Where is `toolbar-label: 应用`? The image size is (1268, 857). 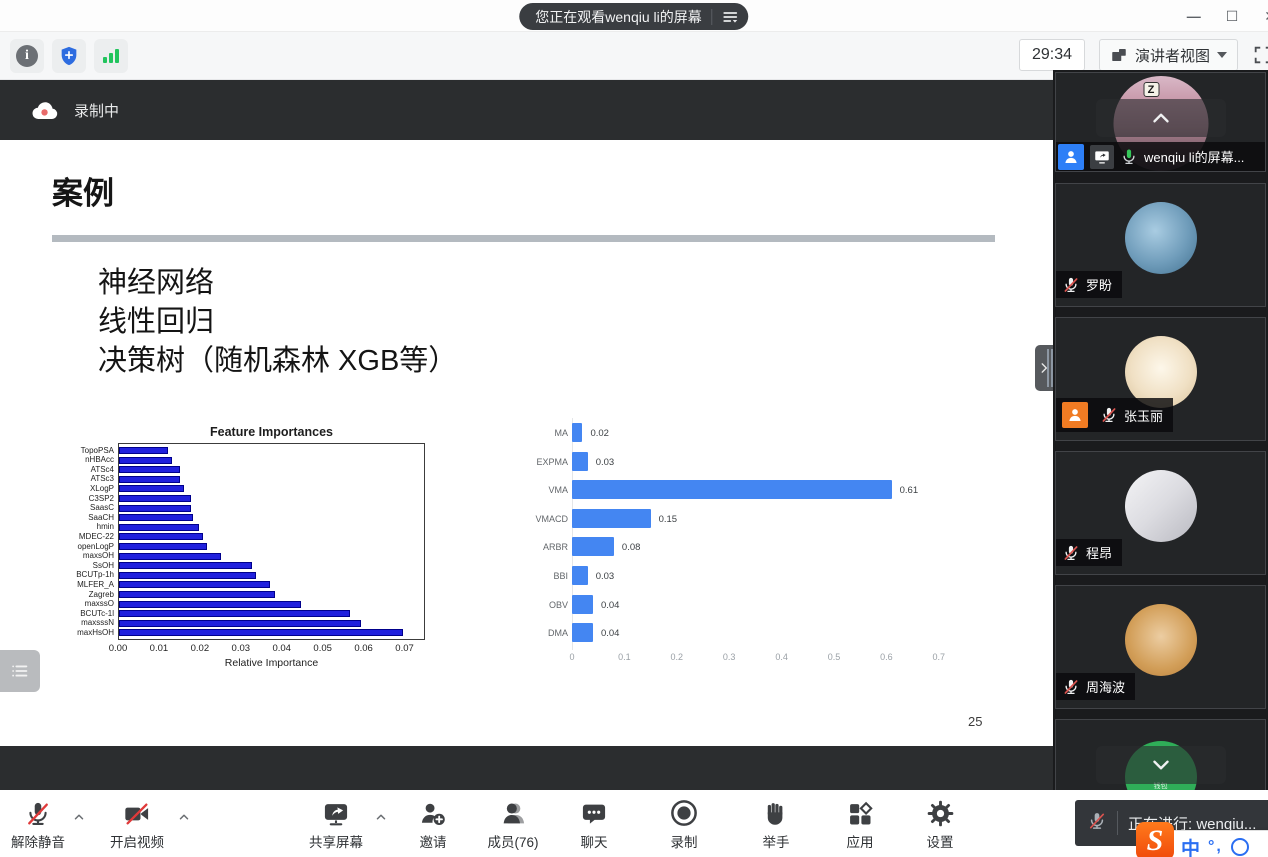
toolbar-label: 应用 is located at coordinates (860, 842).